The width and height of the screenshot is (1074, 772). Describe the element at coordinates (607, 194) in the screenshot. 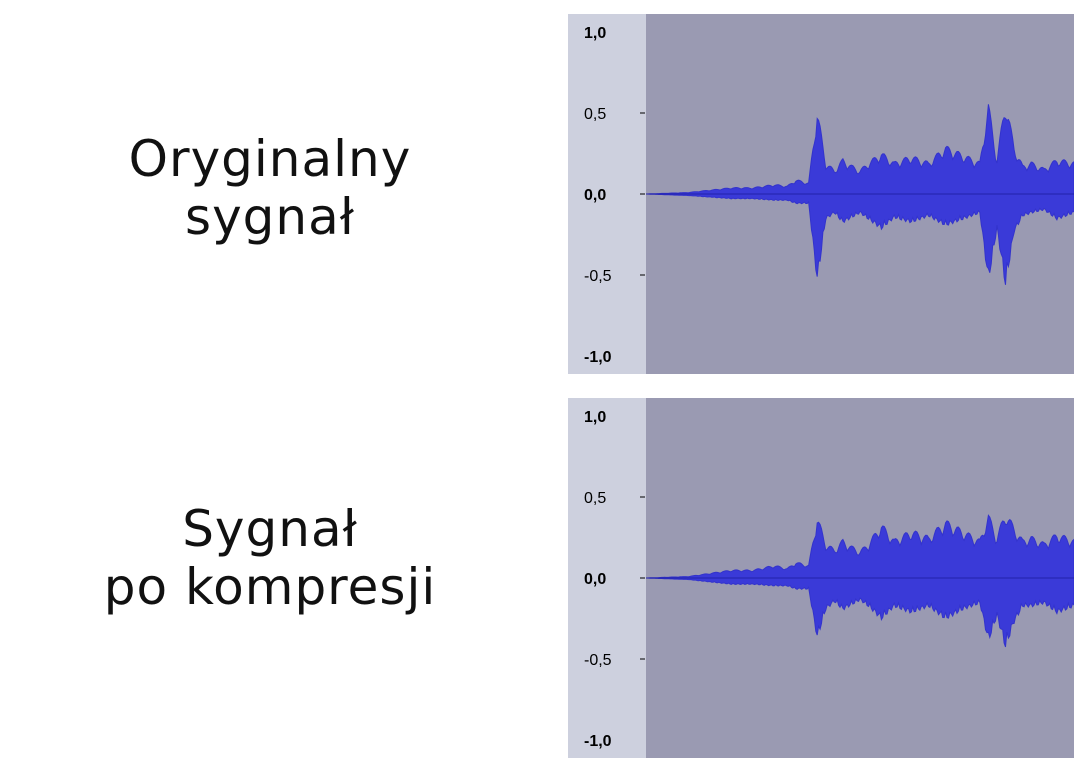

I see `original-ruler` at that location.